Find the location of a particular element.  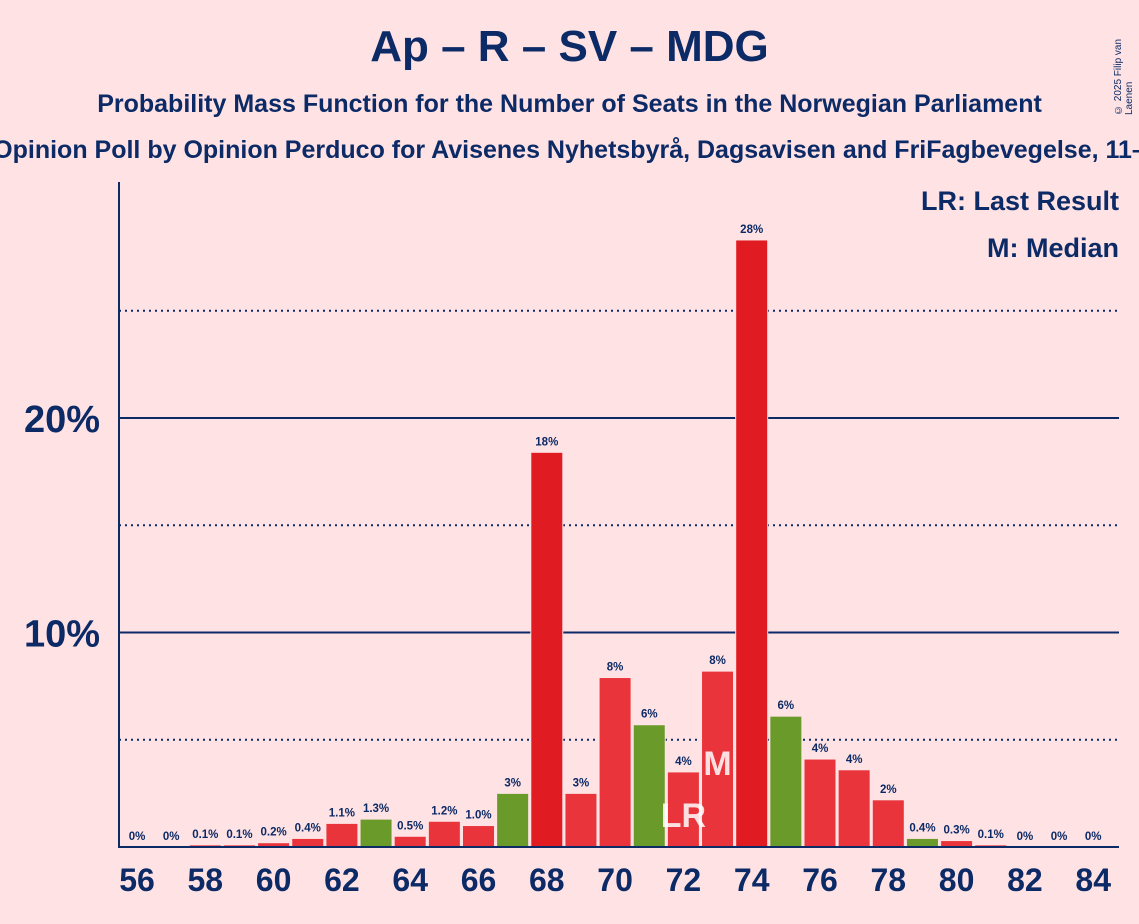

last-result-marker: LR is located at coordinates (683, 816).